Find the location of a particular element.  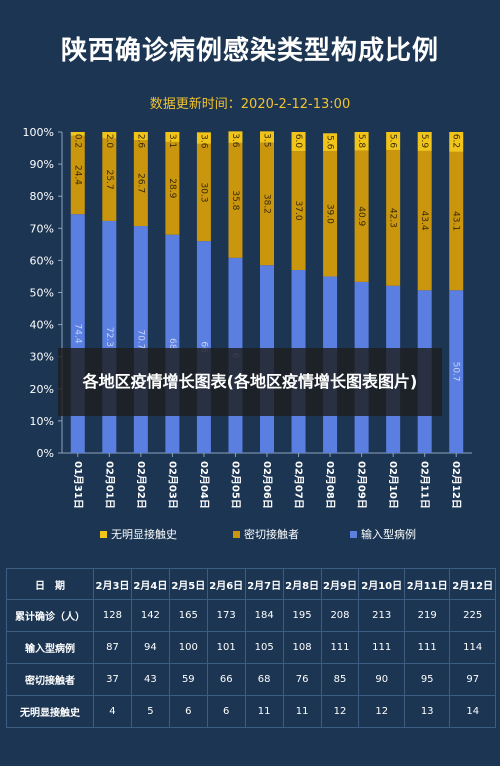

table-header-cell: 2月7日 is located at coordinates (264, 584).